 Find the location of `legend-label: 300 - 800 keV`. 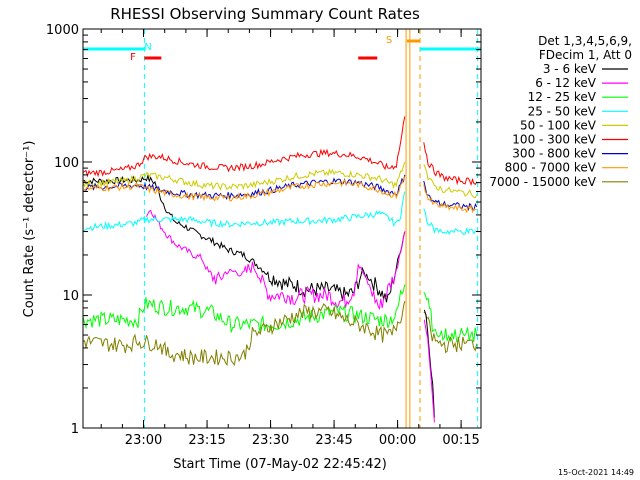

legend-label: 300 - 800 keV is located at coordinates (554, 154).